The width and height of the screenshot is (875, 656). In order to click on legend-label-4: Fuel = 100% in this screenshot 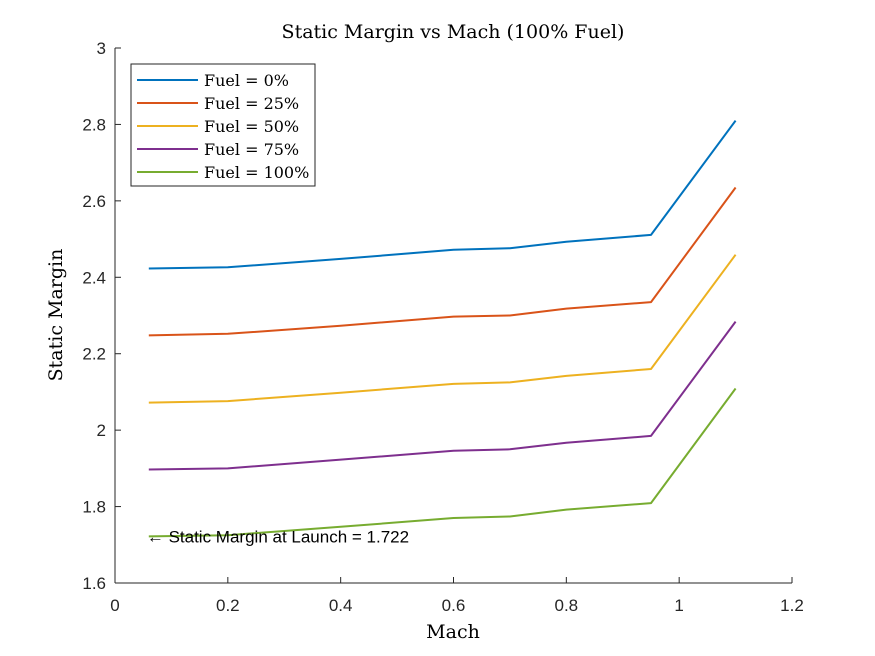, I will do `click(256, 172)`.